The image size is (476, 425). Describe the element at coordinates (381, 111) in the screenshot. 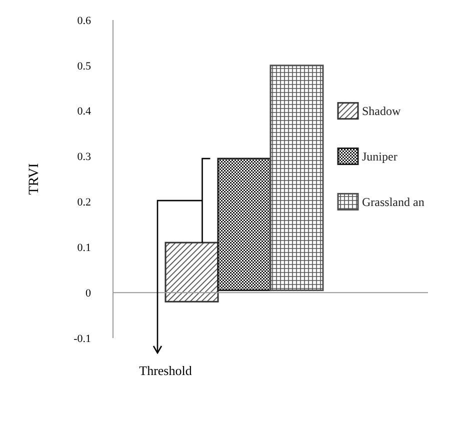

I see `legend-label: Shadow` at that location.